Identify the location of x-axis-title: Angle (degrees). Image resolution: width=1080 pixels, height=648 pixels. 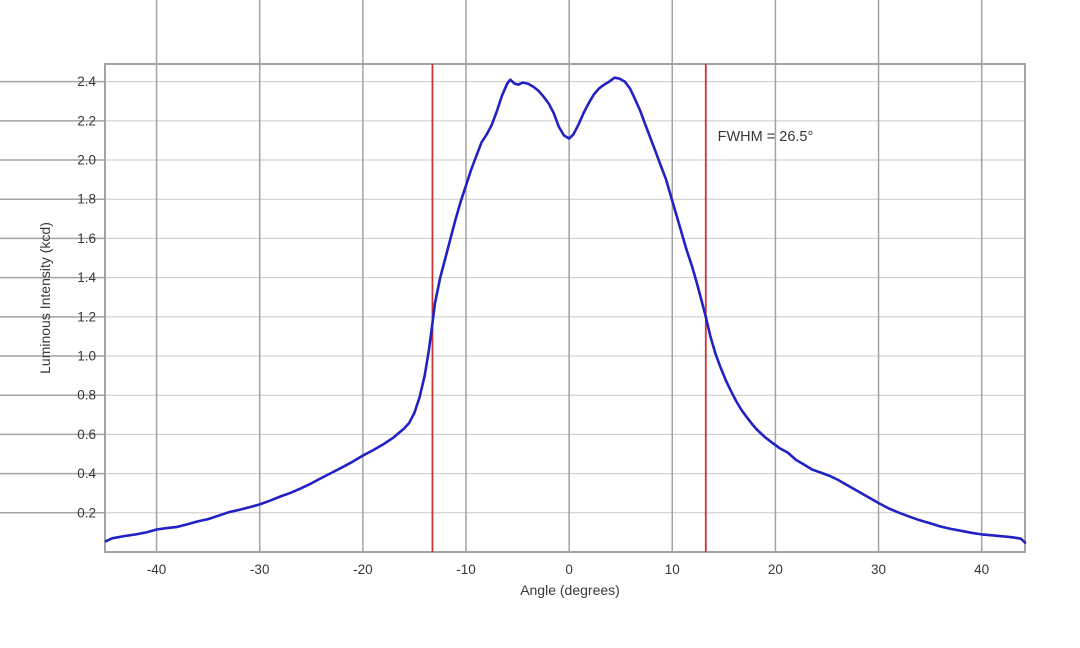
(570, 590).